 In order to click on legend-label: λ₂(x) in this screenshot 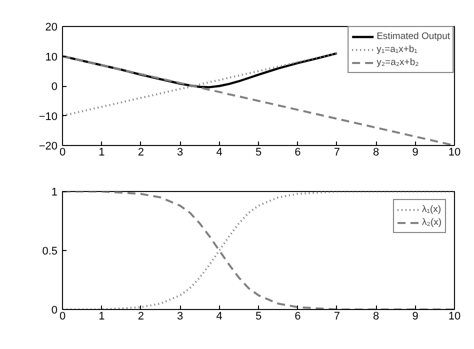, I will do `click(432, 222)`.